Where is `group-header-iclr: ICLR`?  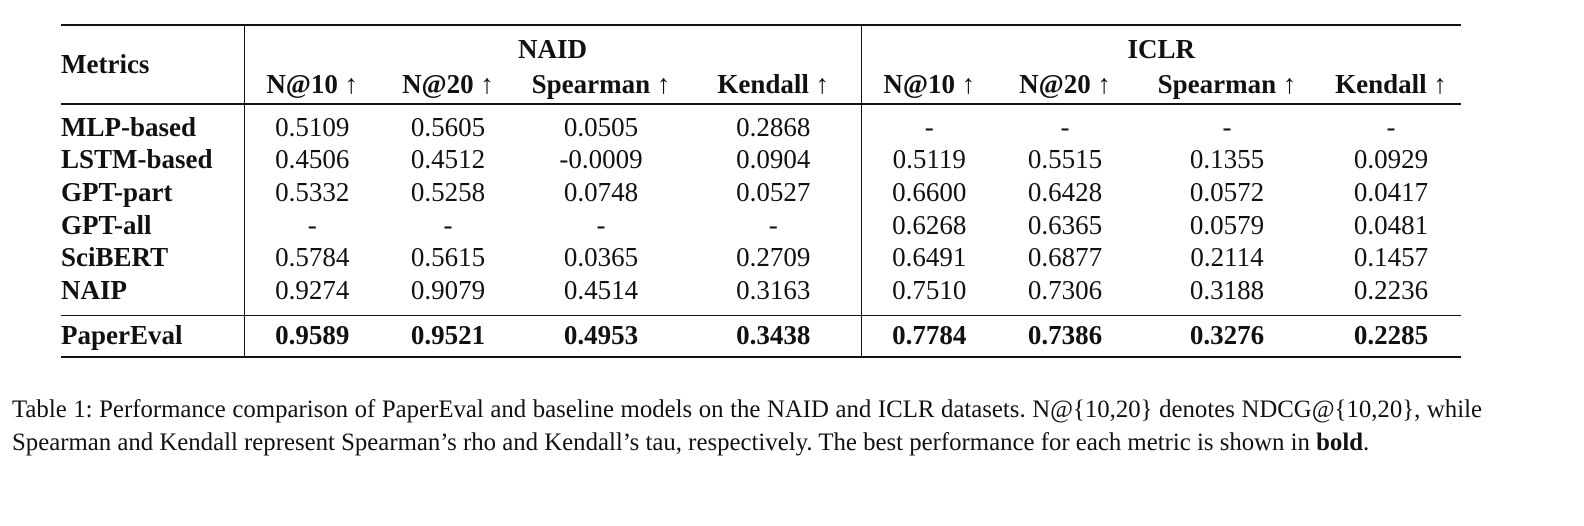 group-header-iclr: ICLR is located at coordinates (1161, 45).